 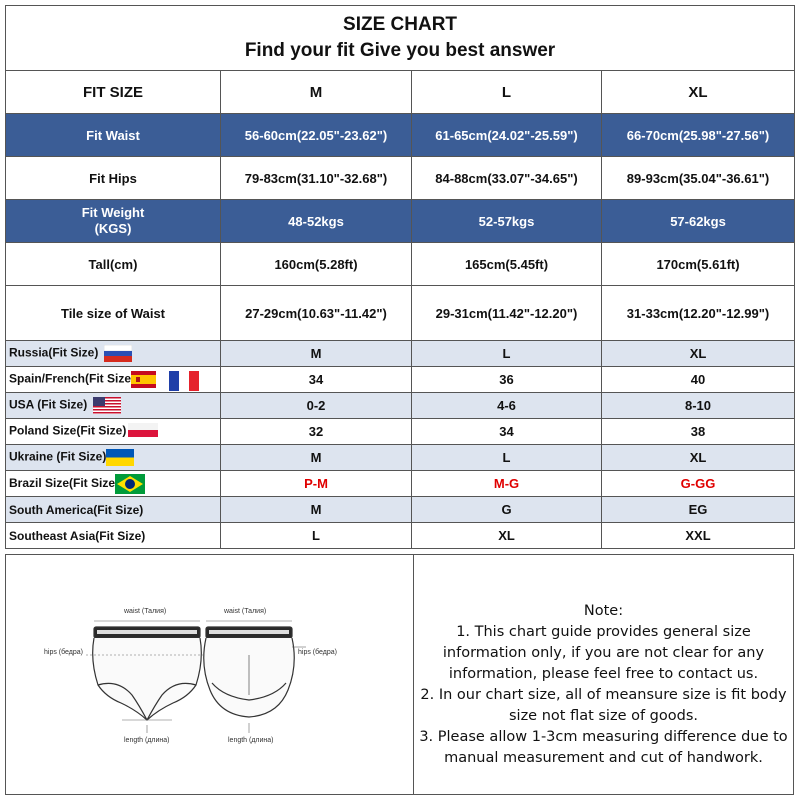 I want to click on table-cell: 170cm(5.61ft), so click(x=698, y=264).